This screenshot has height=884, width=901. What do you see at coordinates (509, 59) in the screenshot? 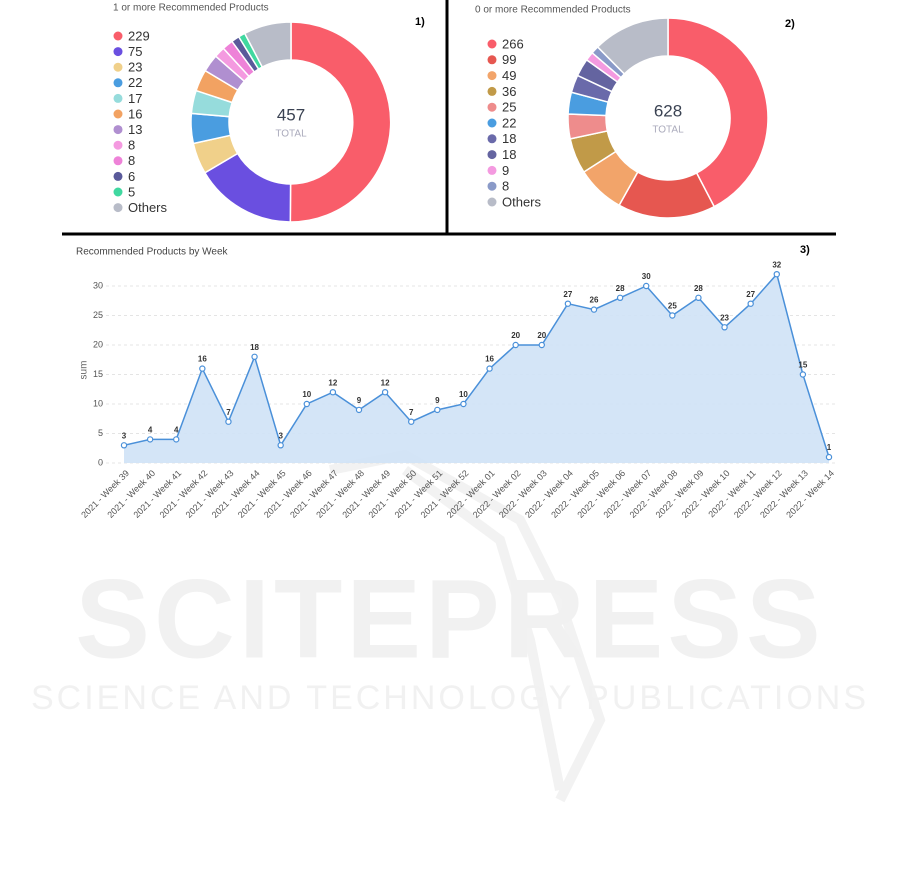
I see `legend-label: 99` at bounding box center [509, 59].